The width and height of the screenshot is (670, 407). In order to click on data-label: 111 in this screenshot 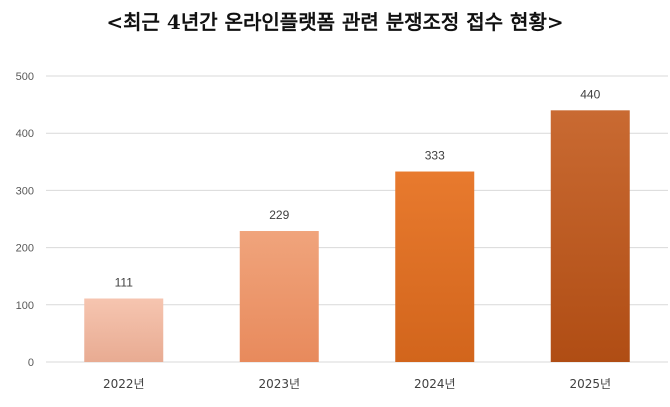, I will do `click(124, 283)`.